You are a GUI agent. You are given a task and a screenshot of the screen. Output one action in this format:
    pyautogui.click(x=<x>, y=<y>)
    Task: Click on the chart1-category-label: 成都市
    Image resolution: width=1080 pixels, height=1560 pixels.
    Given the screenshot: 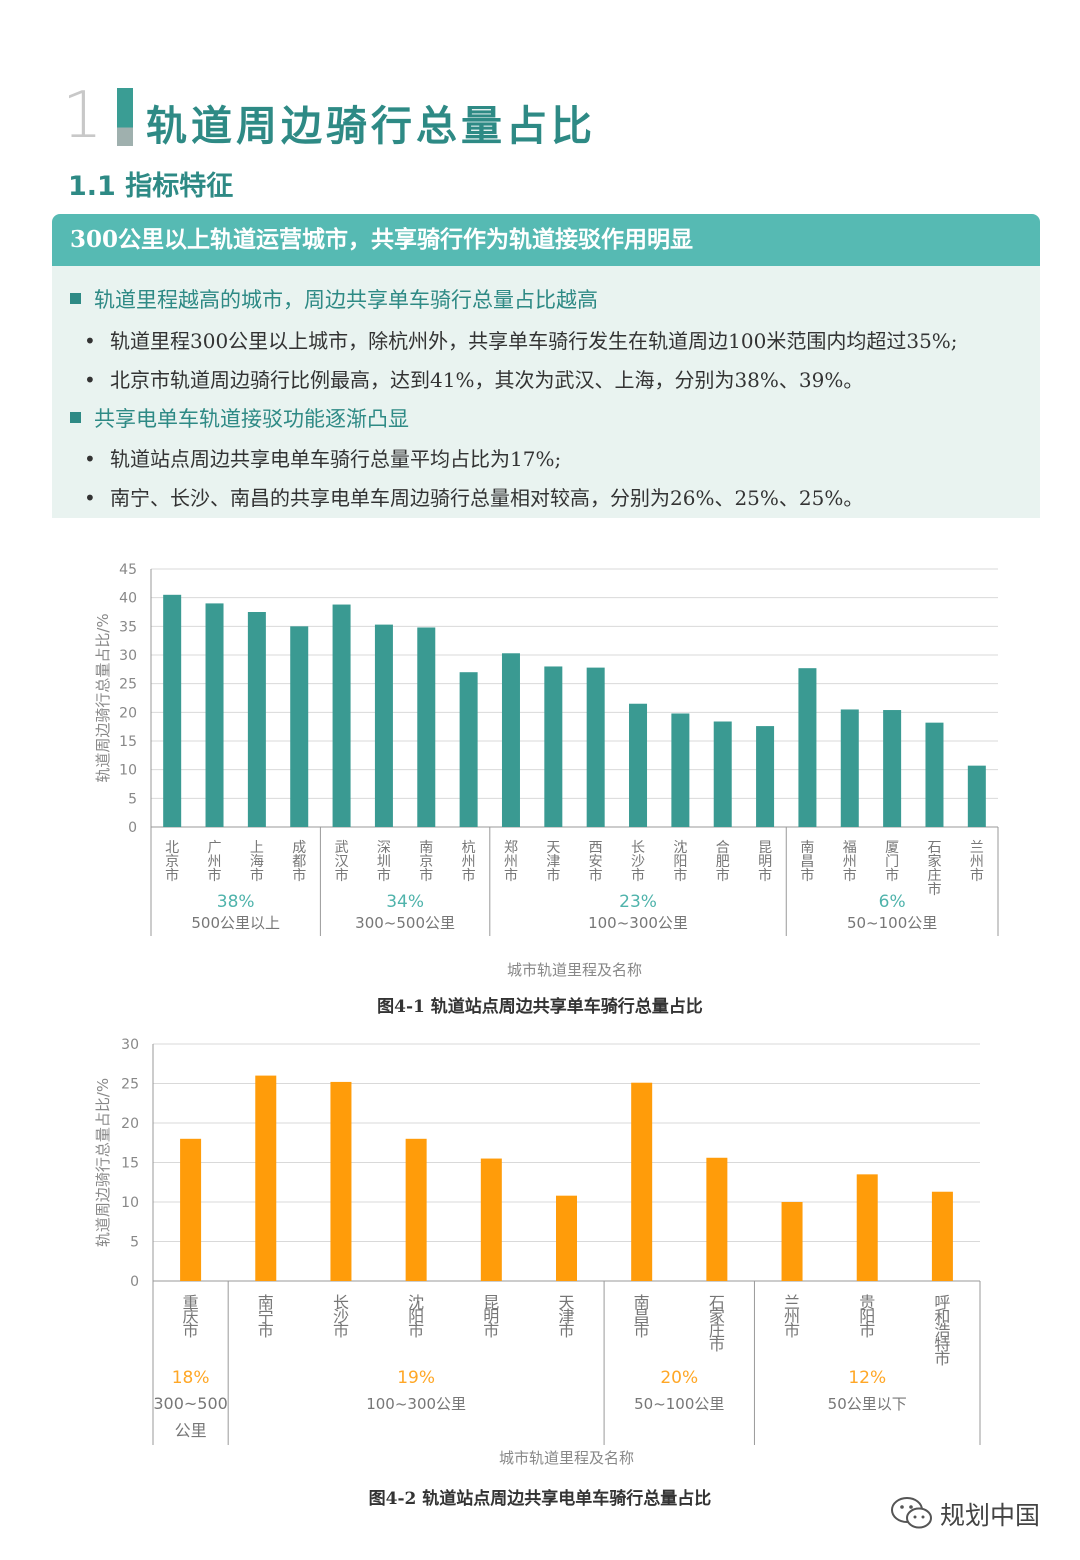 What is the action you would take?
    pyautogui.click(x=299, y=862)
    